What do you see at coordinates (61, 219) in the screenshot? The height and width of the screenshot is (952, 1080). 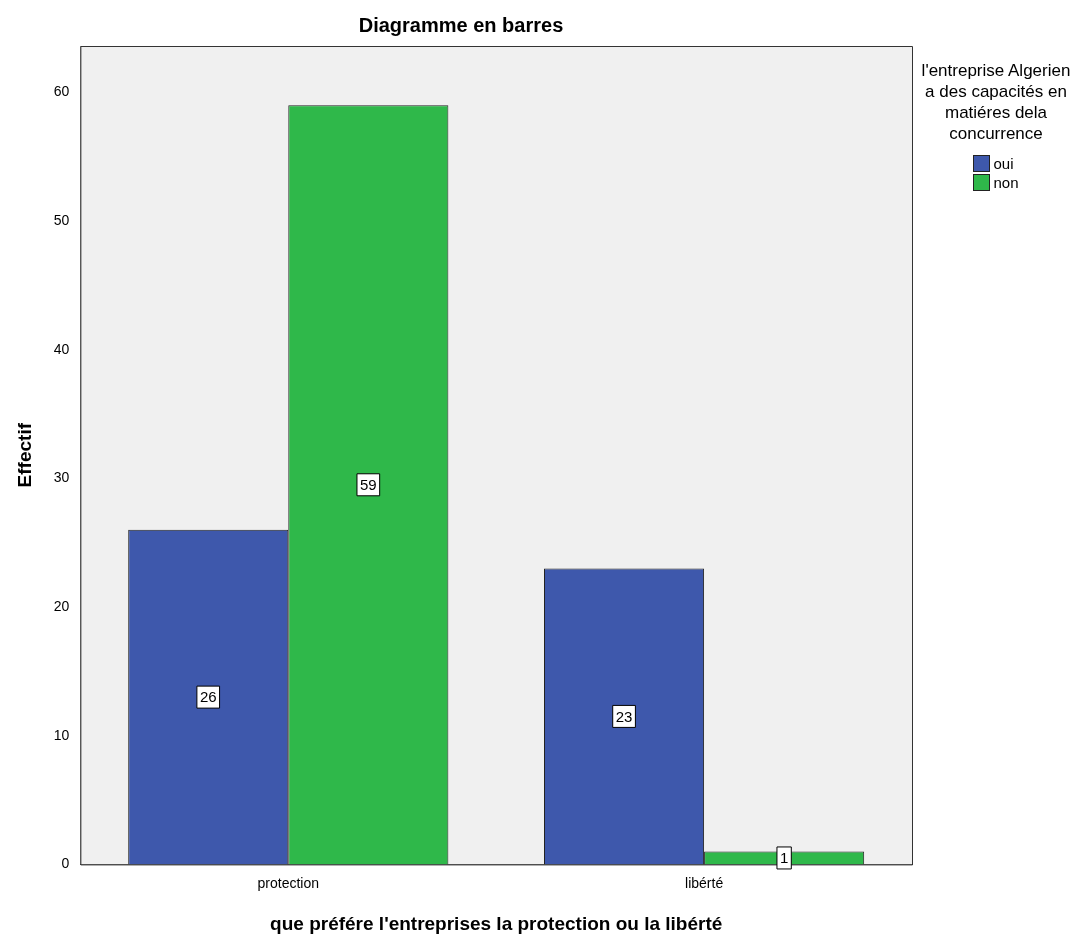 I see `y-tick-label: 50` at bounding box center [61, 219].